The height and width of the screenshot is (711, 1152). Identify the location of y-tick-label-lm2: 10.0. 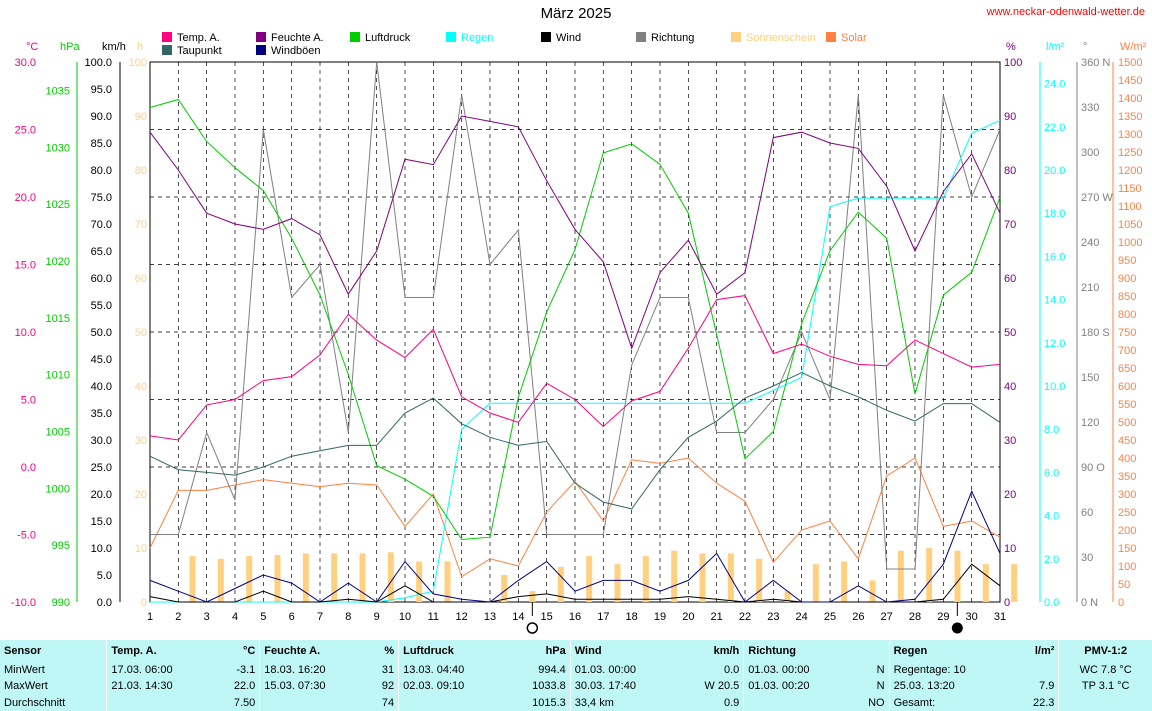
(1054, 387).